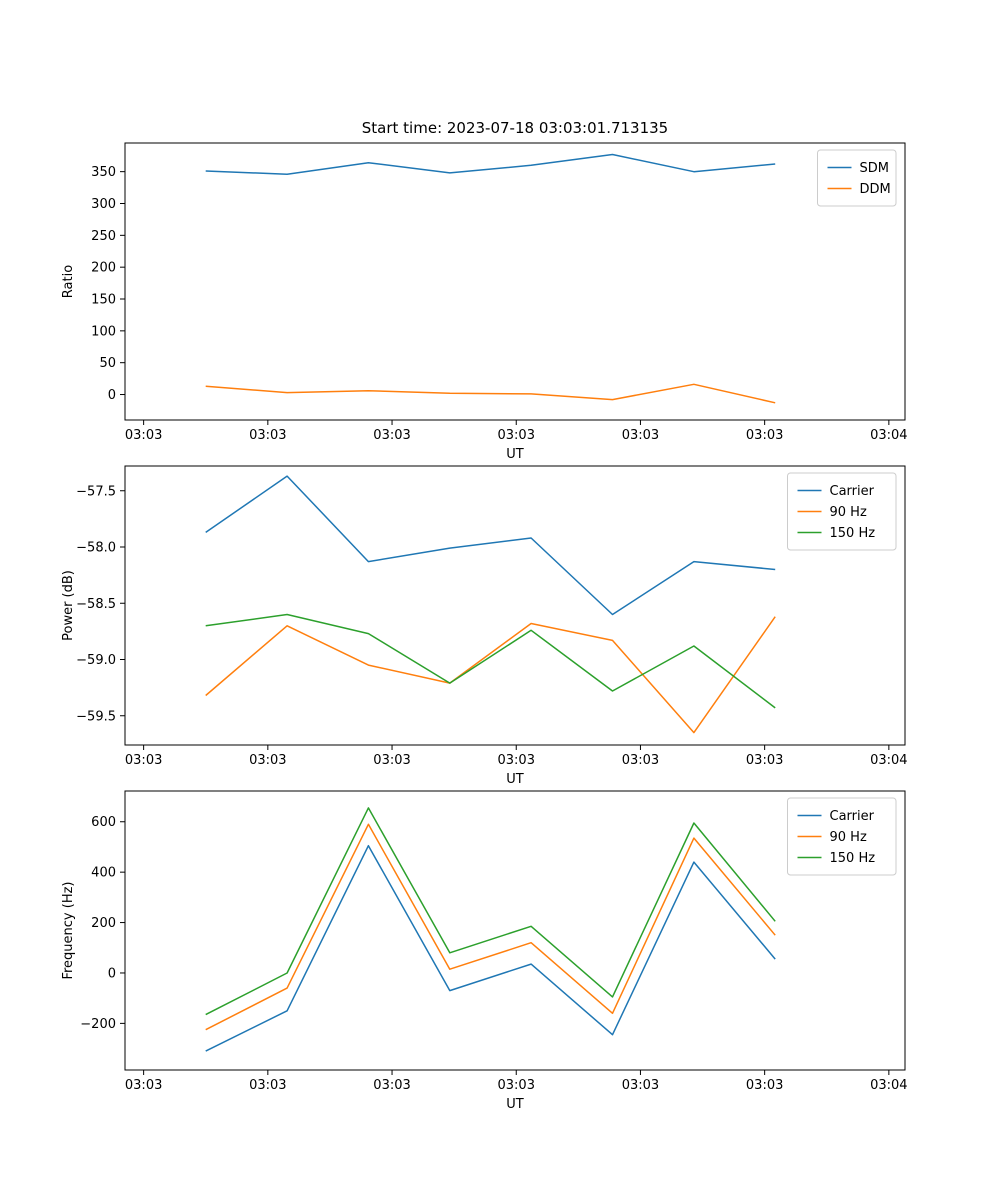 This screenshot has height=1200, width=1000. What do you see at coordinates (103, 300) in the screenshot?
I see `y-tick-label: 150` at bounding box center [103, 300].